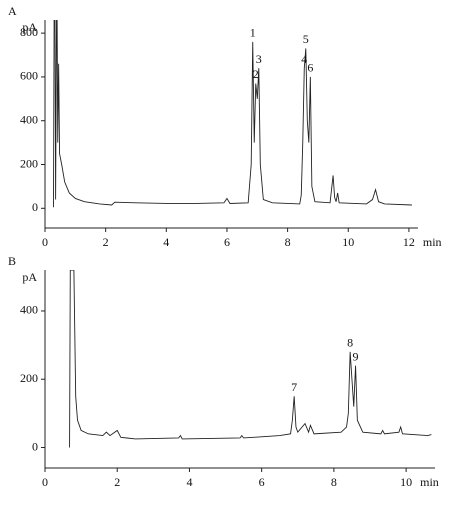  Describe the element at coordinates (294, 387) in the screenshot. I see `peak-label: 7` at that location.